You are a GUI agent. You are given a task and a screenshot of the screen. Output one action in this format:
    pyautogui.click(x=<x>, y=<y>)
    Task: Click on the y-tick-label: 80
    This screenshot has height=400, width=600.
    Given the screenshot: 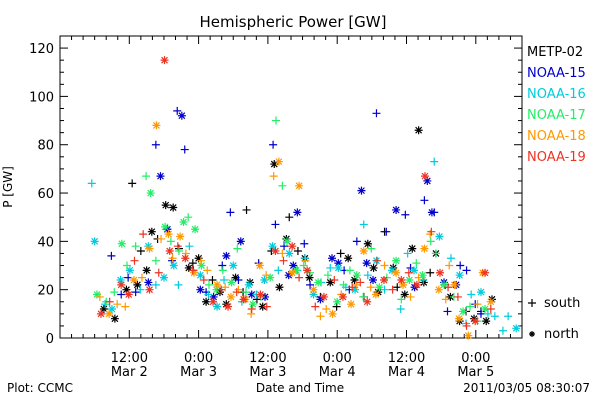 What is the action you would take?
    pyautogui.click(x=45, y=146)
    